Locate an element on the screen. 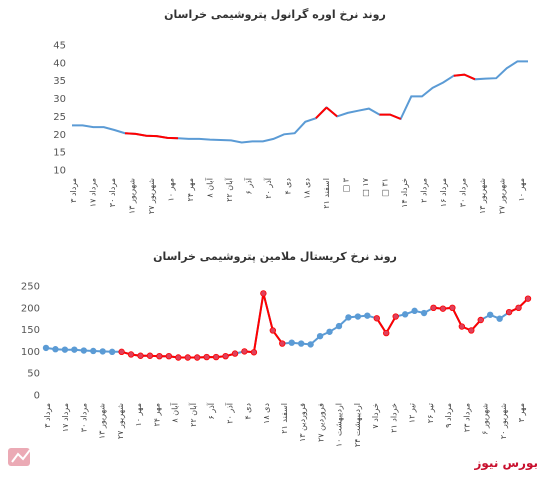 This screenshot has width=550, height=478. x-tick-label-1-2: ۳۰ مرداد is located at coordinates (83, 417).